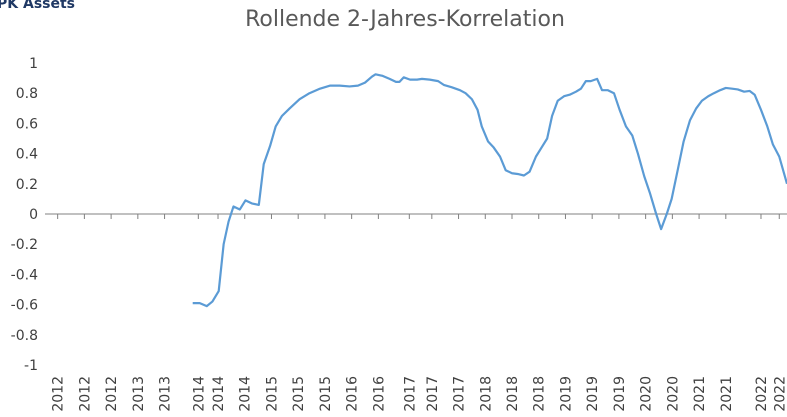 Image resolution: width=787 pixels, height=417 pixels. I want to click on y-tick-label: -0.8, so click(24, 336).